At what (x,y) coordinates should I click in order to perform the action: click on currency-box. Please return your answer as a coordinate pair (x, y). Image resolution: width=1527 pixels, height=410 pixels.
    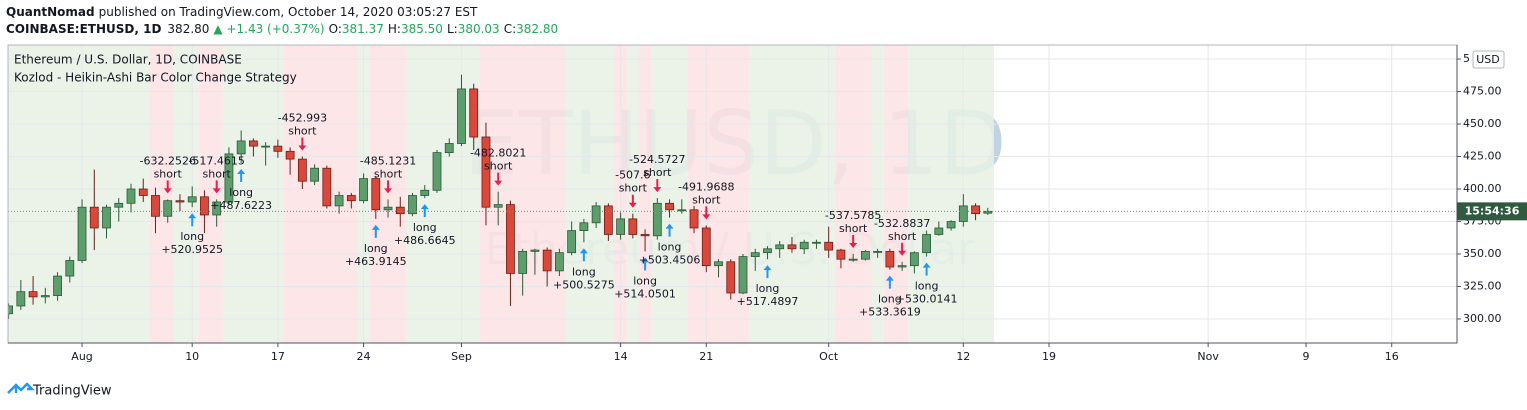
    Looking at the image, I should click on (1488, 59).